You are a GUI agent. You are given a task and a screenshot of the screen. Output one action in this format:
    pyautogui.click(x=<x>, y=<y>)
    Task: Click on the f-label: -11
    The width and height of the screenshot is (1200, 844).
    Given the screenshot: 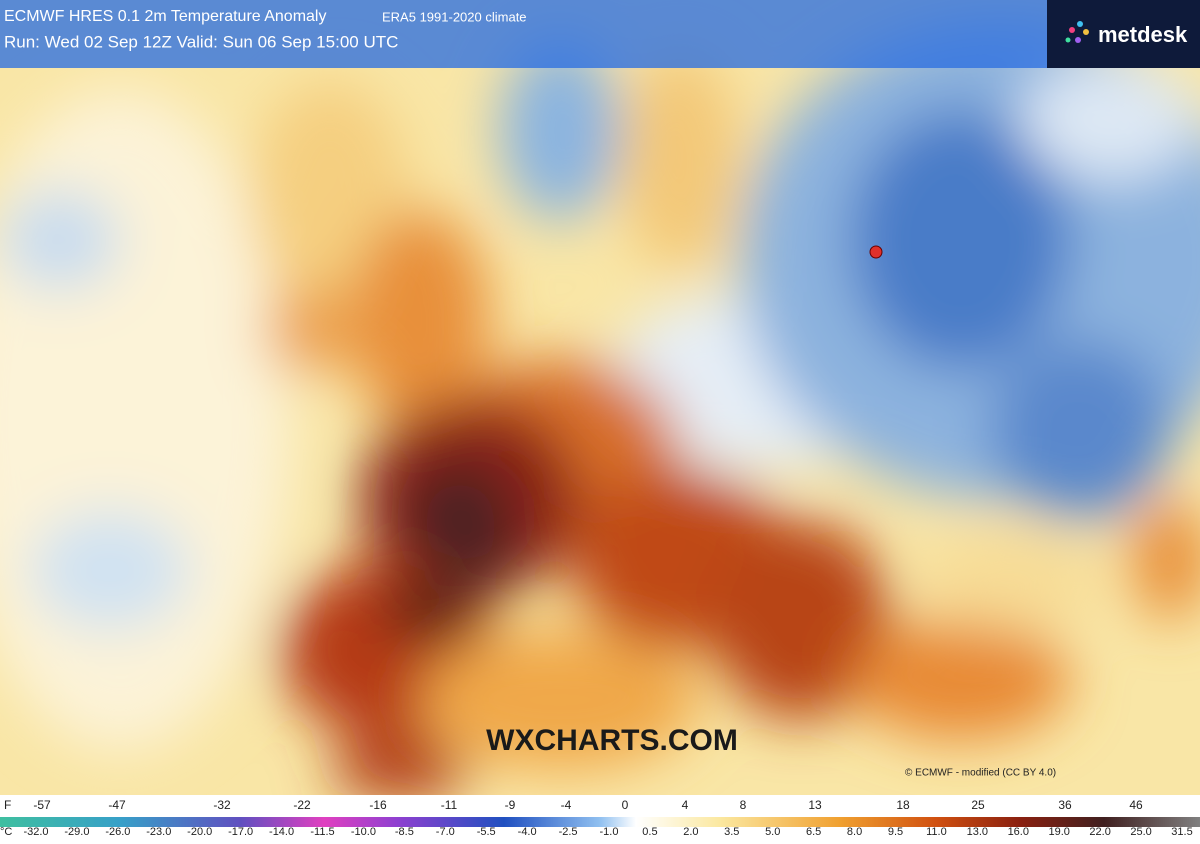 What is the action you would take?
    pyautogui.click(x=449, y=805)
    